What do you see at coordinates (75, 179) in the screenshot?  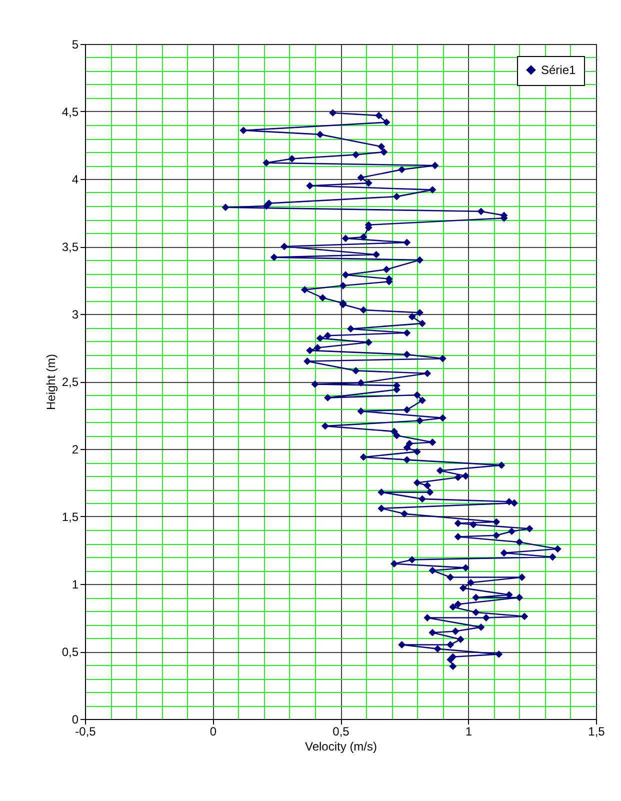 I see `y-tick-label: 4` at bounding box center [75, 179].